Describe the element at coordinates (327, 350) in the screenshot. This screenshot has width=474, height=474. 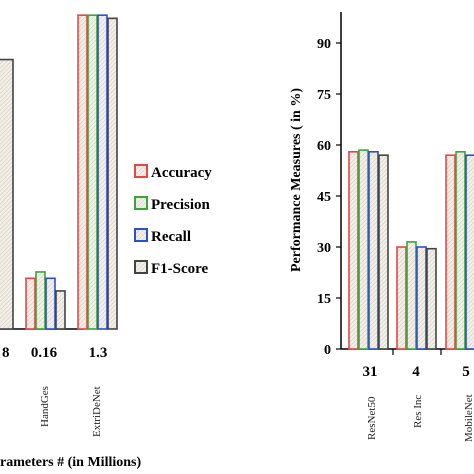
I see `right-y-tick-label: 0` at that location.